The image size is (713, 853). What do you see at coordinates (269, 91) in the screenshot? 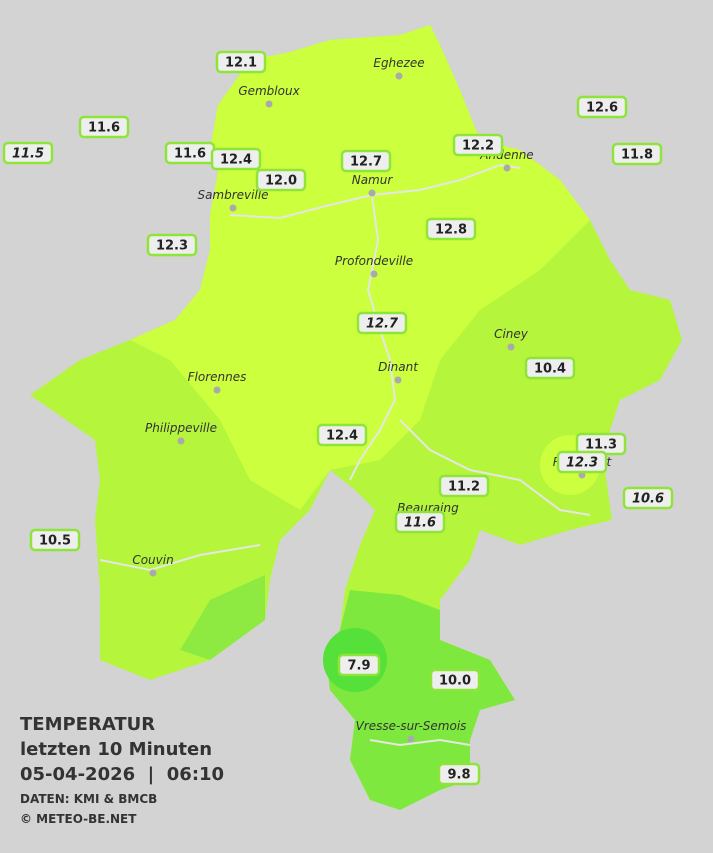
I see `city-label: Gembloux` at bounding box center [269, 91].